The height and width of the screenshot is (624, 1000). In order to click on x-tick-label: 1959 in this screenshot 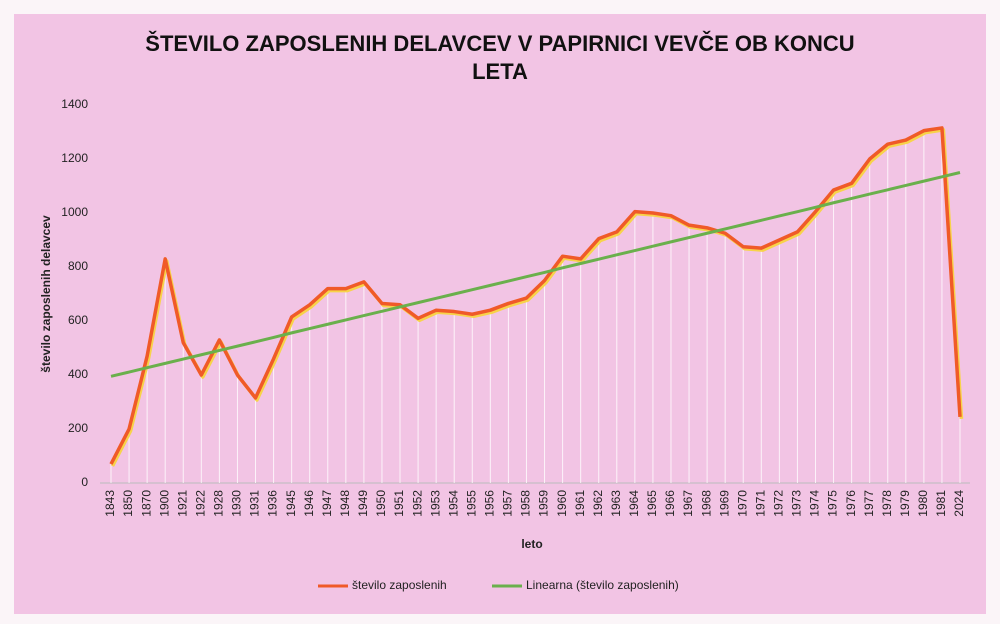, I will do `click(544, 503)`.